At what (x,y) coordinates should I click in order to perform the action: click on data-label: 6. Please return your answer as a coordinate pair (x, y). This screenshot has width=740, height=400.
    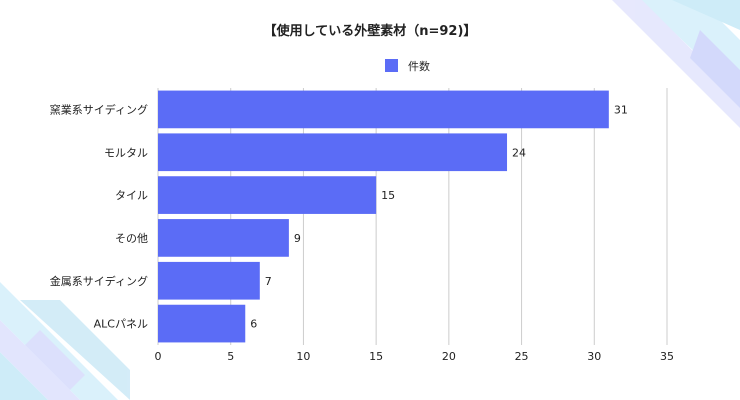
    Looking at the image, I should click on (253, 324).